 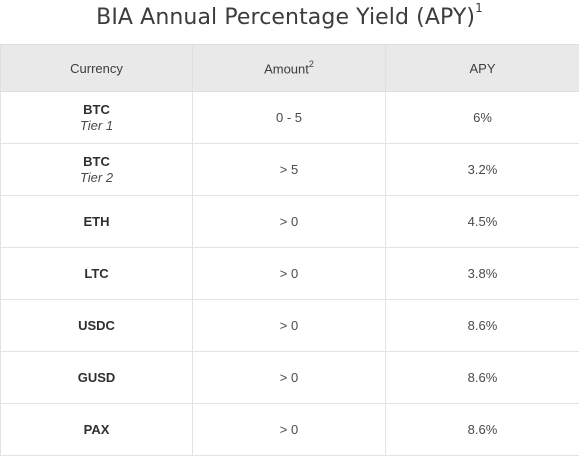 I want to click on table-row: BTC Tier 1 0 - 5 6%, so click(x=289, y=117).